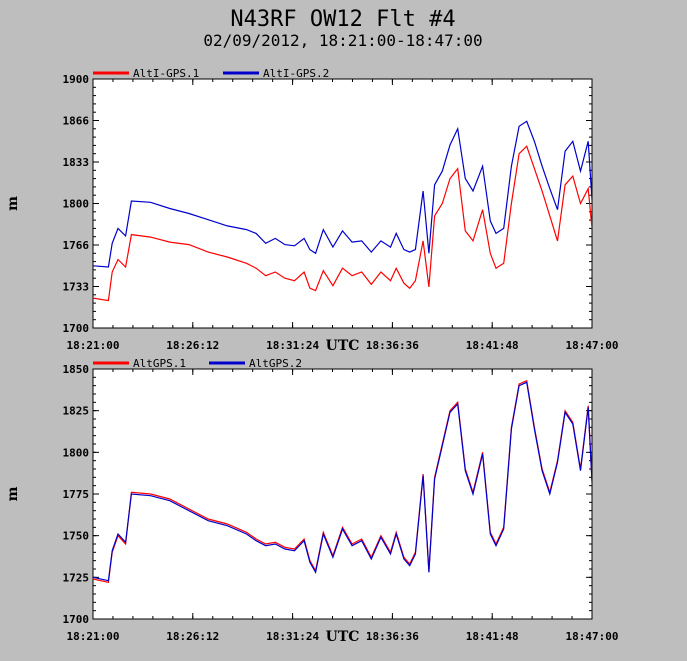 This screenshot has width=687, height=661. I want to click on chart-subtitle: 02/09/2012, 18:21:00-18:47:00, so click(342, 40).